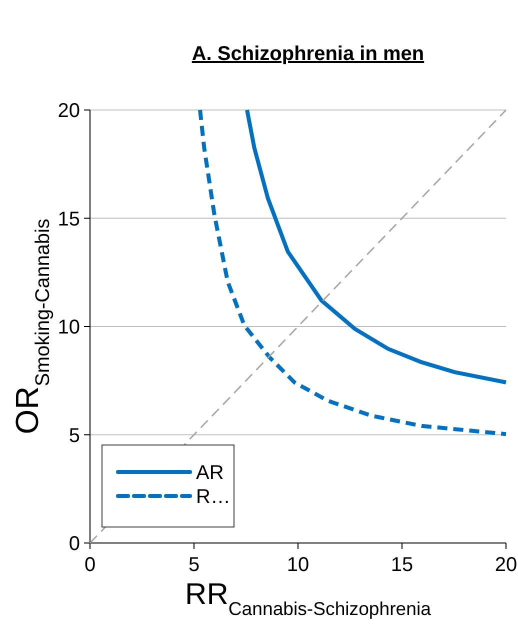 The width and height of the screenshot is (518, 630). I want to click on x-tick-label: 15, so click(402, 565).